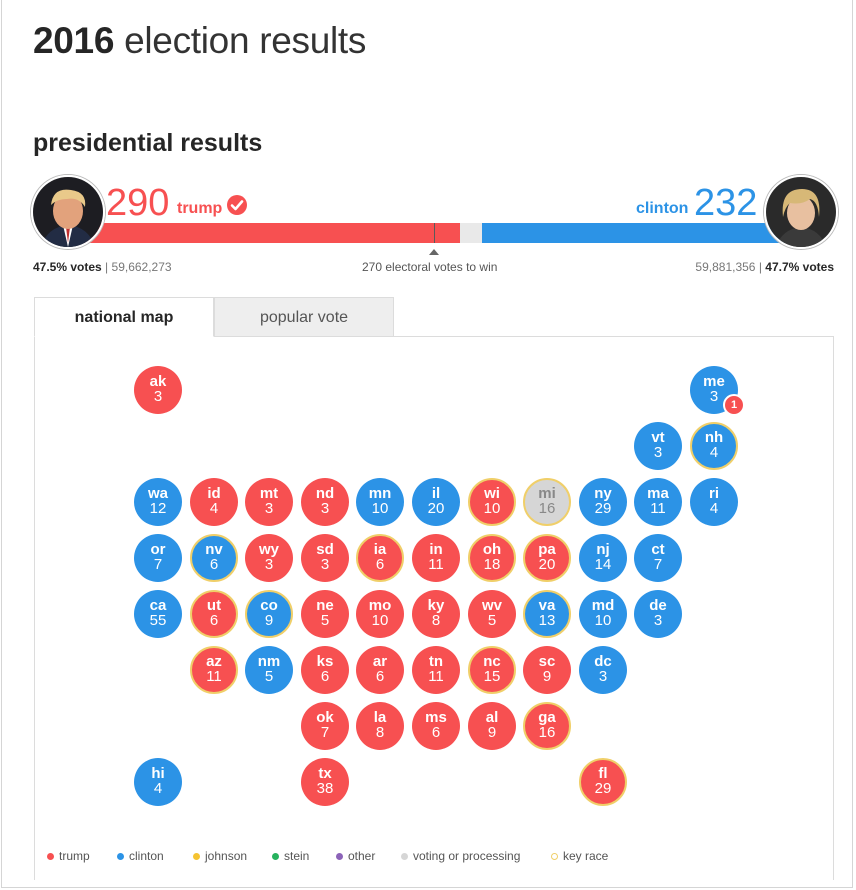 The height and width of the screenshot is (890, 856). I want to click on state-hi: hi 4, so click(158, 782).